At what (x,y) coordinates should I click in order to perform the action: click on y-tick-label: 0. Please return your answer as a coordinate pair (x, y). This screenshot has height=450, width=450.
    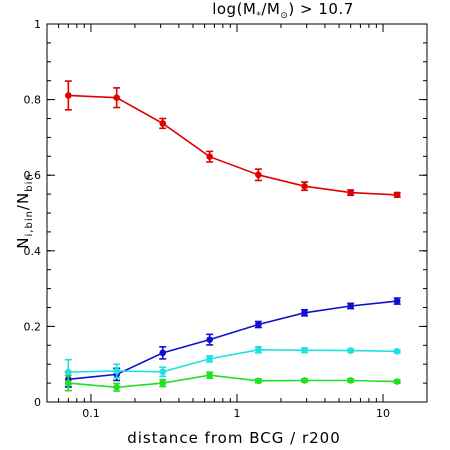
    Looking at the image, I should click on (37, 402).